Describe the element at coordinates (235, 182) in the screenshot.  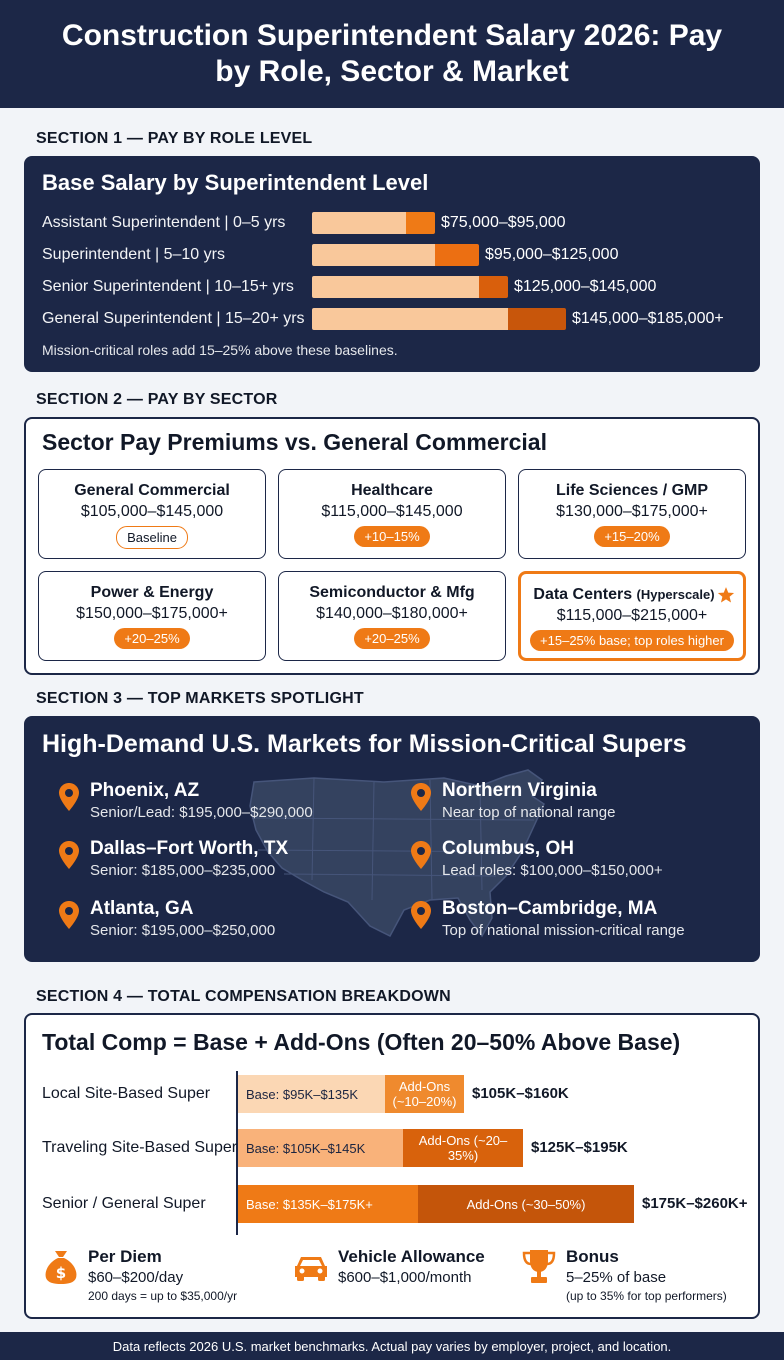
I see `role-level-title: Base Salary by Superintendent Level` at that location.